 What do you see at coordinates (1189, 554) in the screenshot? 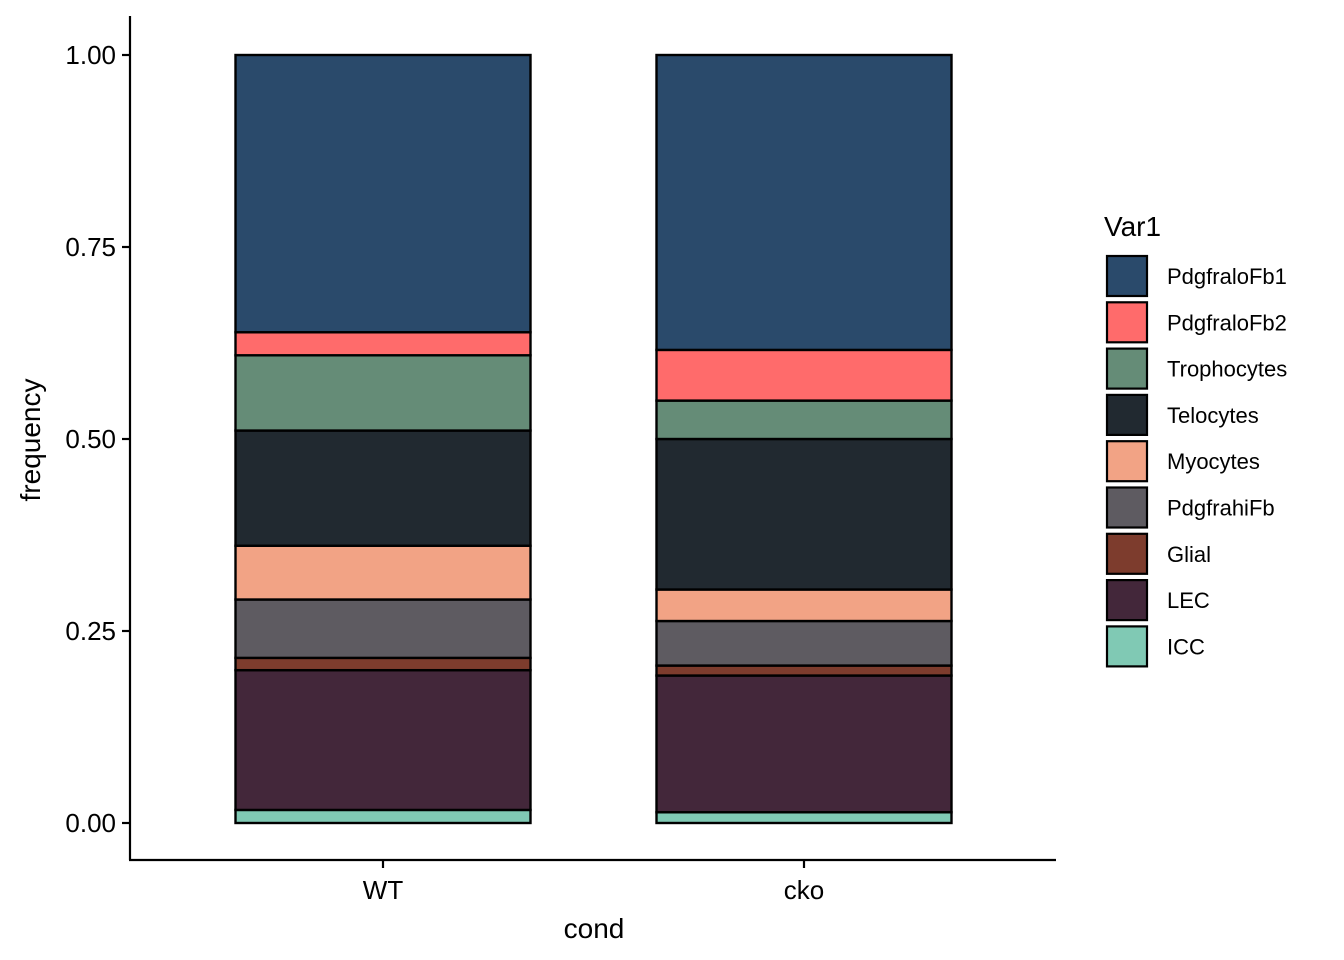
I see `legend-label: Glial` at bounding box center [1189, 554].